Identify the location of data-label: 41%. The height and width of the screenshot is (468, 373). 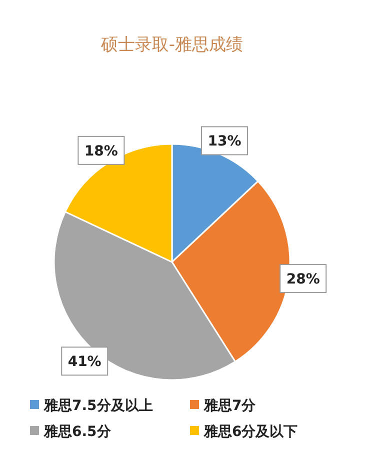
(85, 362).